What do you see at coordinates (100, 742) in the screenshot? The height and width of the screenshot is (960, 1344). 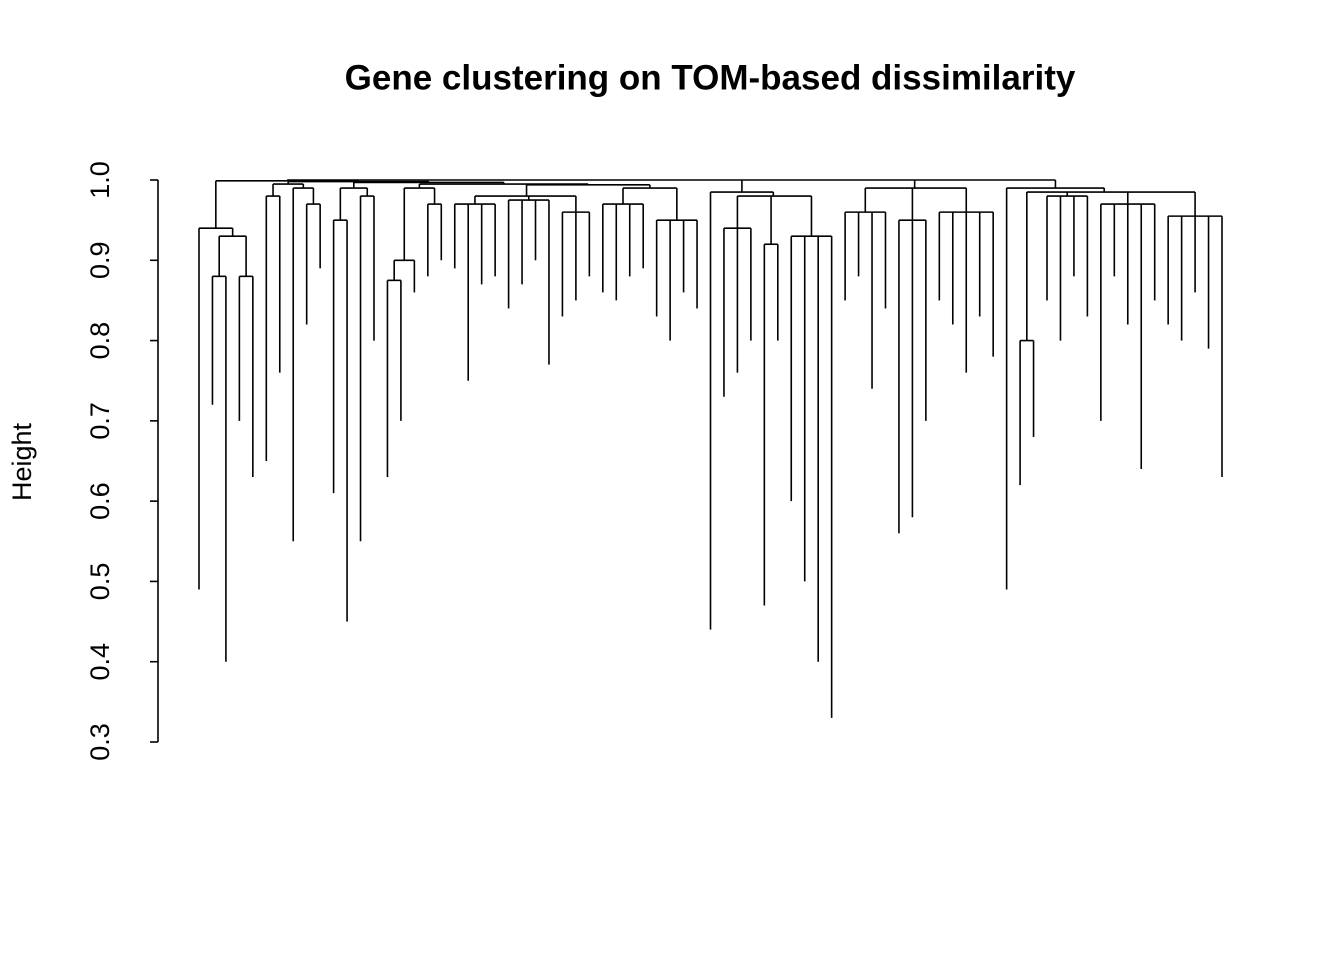 I see `y-tick-label: 0.3` at bounding box center [100, 742].